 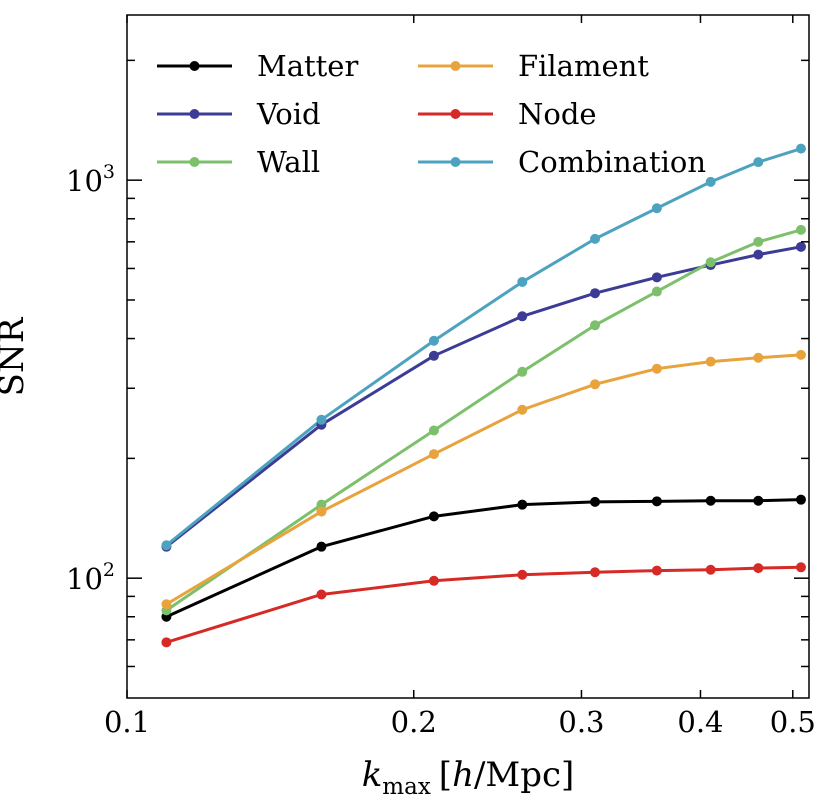 What do you see at coordinates (84, 181) in the screenshot?
I see `y-tick-base-1: 10` at bounding box center [84, 181].